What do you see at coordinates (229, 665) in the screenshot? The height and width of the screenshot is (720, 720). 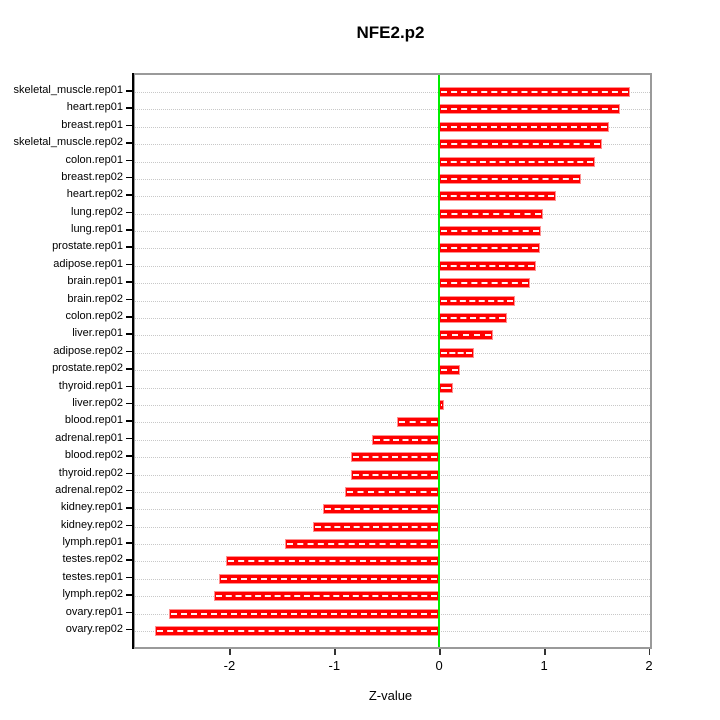 I see `x-tick-label: -2` at bounding box center [229, 665].